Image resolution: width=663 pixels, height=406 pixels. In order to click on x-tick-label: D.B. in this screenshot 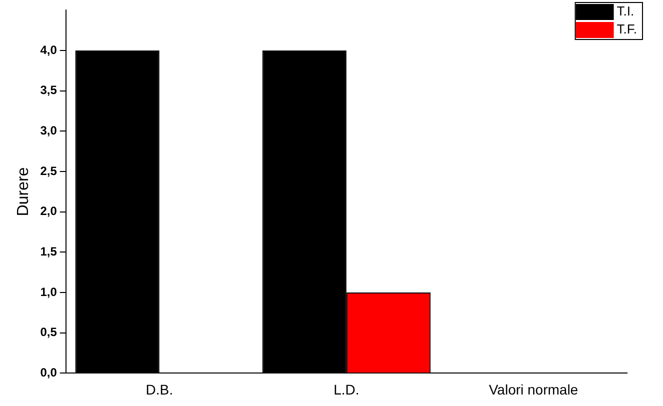, I will do `click(160, 389)`.